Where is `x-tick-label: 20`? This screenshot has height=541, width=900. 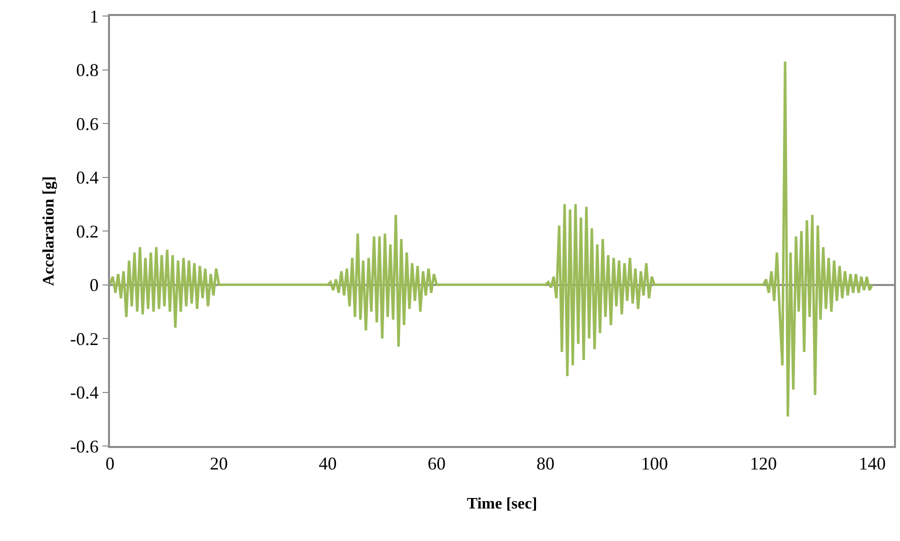
x-tick-label: 20 is located at coordinates (219, 463).